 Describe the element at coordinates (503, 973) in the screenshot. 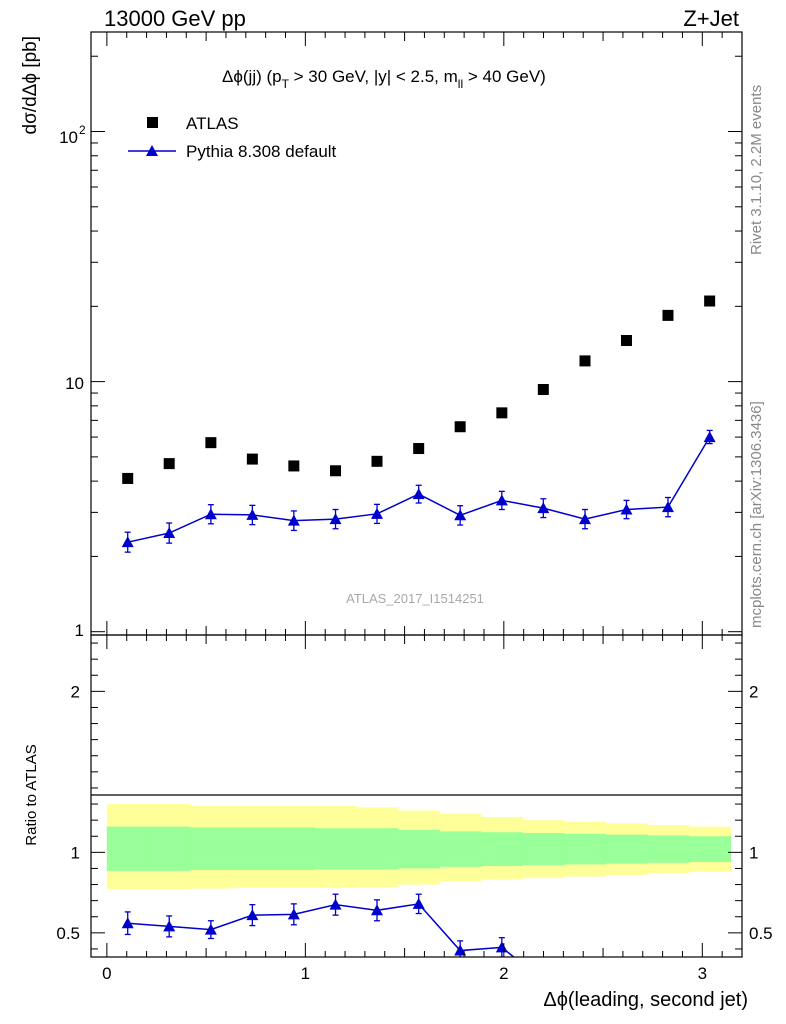

I see `x-tick-label: 2` at that location.